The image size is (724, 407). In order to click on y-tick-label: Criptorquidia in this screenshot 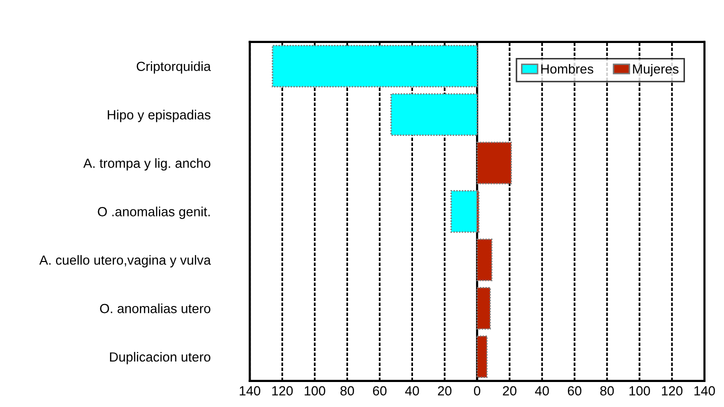, I will do `click(173, 67)`.